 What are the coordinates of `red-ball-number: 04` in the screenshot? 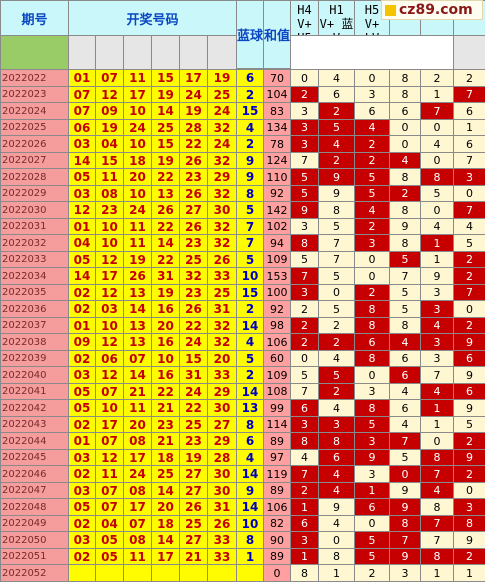 It's located at (109, 144).